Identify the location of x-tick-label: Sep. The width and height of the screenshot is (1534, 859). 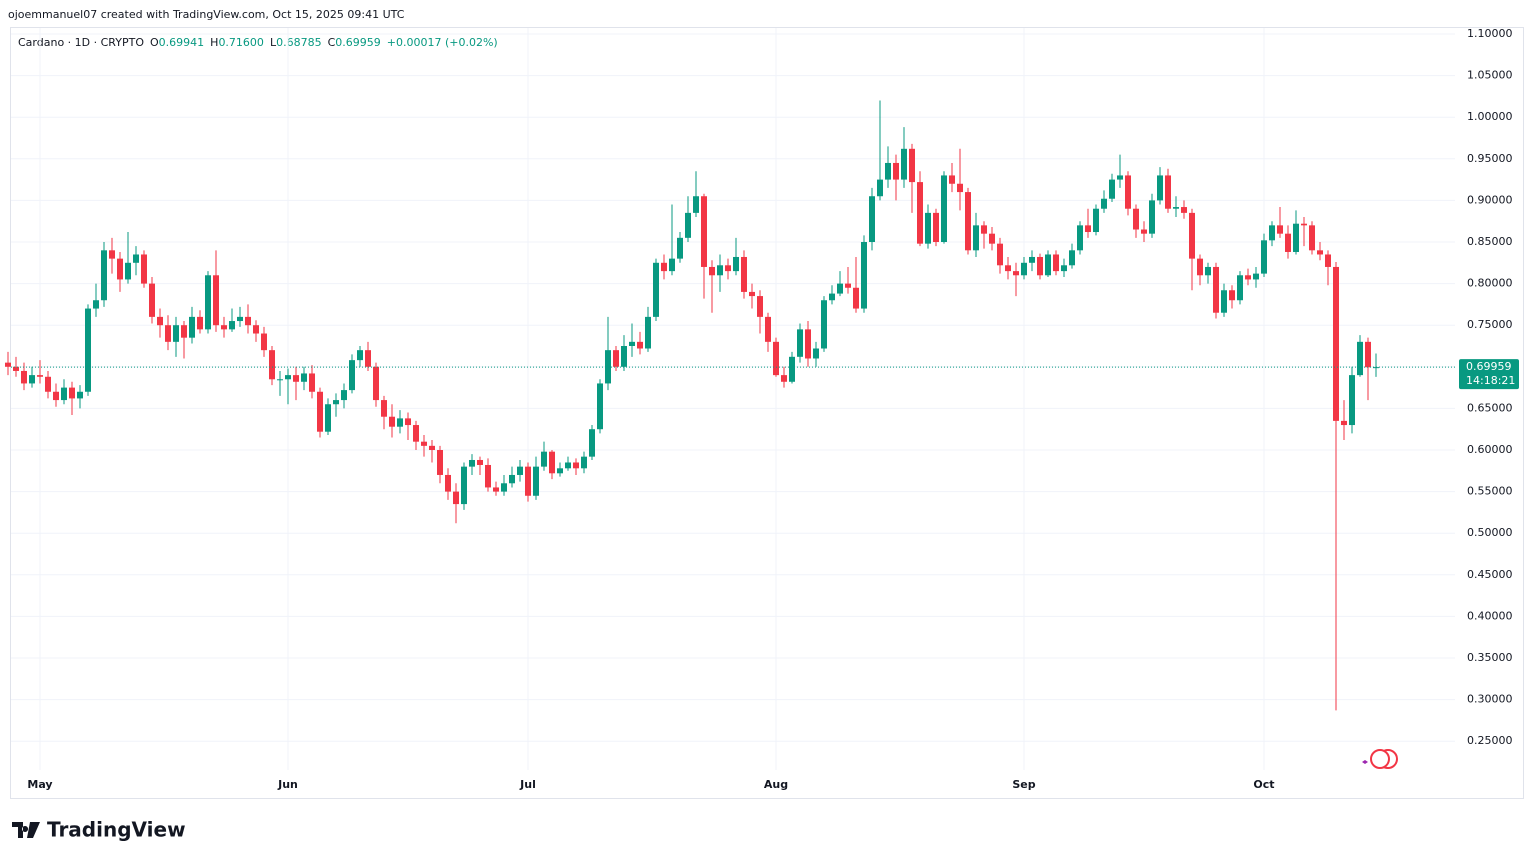
(1023, 784).